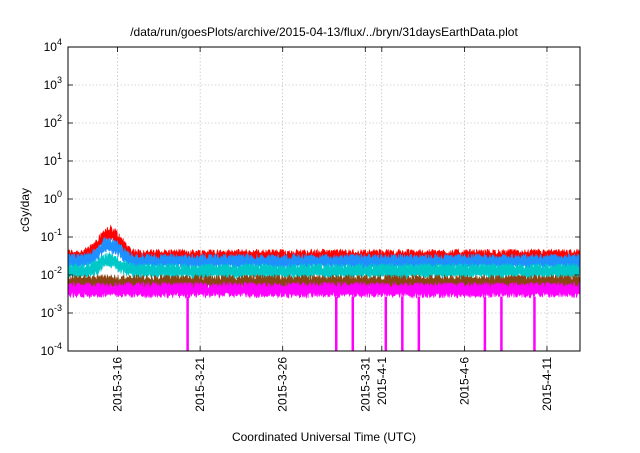 This screenshot has width=640, height=453. I want to click on y-tick-label: 10⁻¹, so click(51, 235).